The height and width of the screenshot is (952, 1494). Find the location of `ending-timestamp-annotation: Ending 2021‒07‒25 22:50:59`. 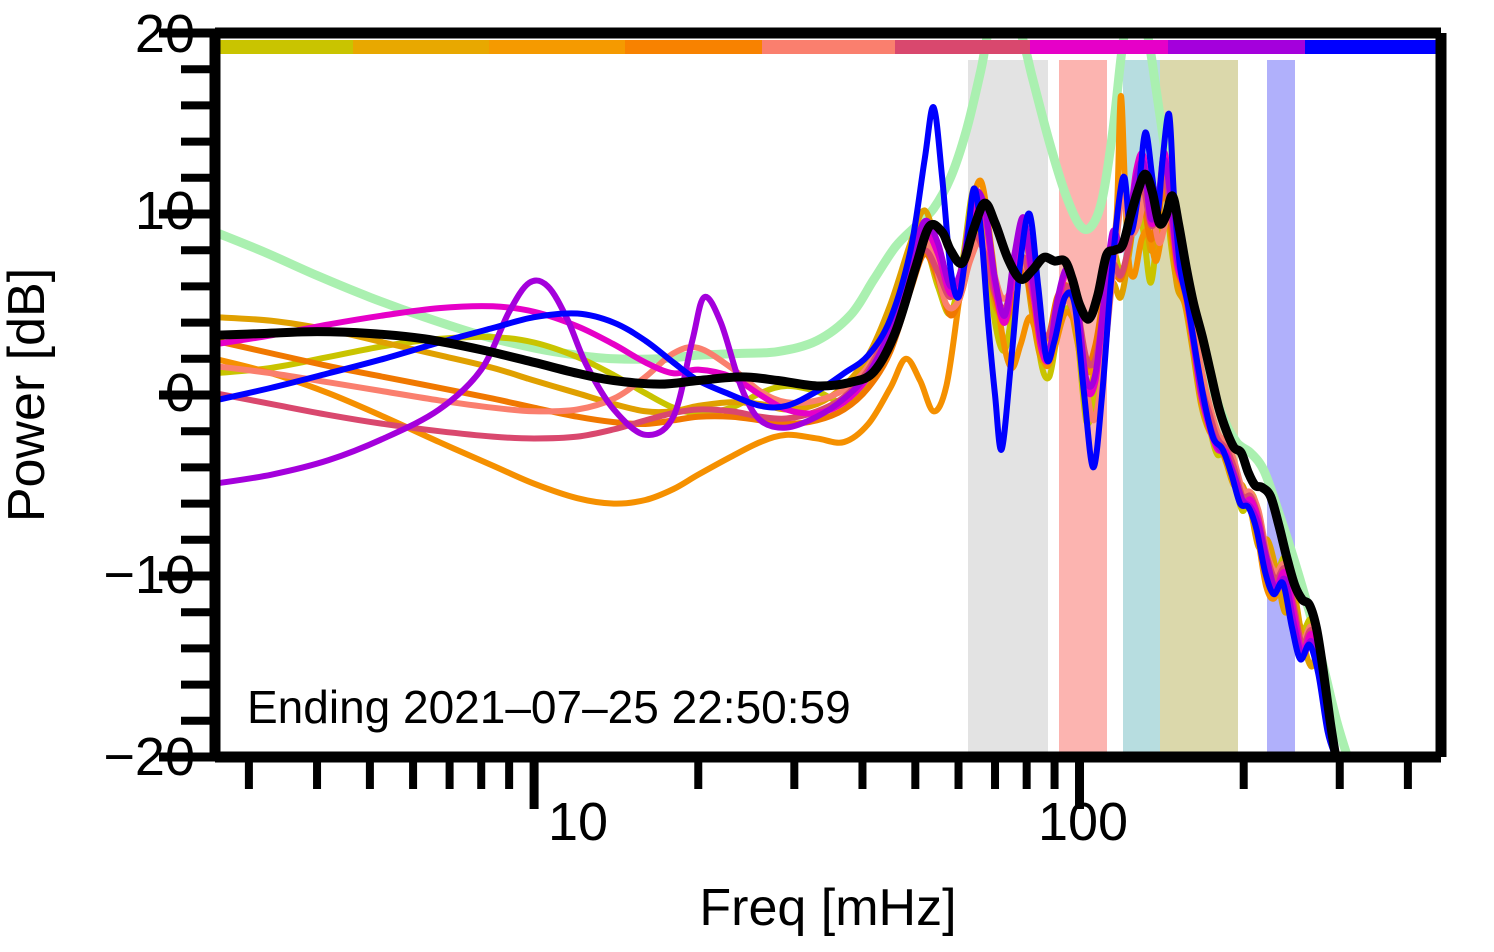

ending-timestamp-annotation: Ending 2021‒07‒25 22:50:59 is located at coordinates (549, 707).